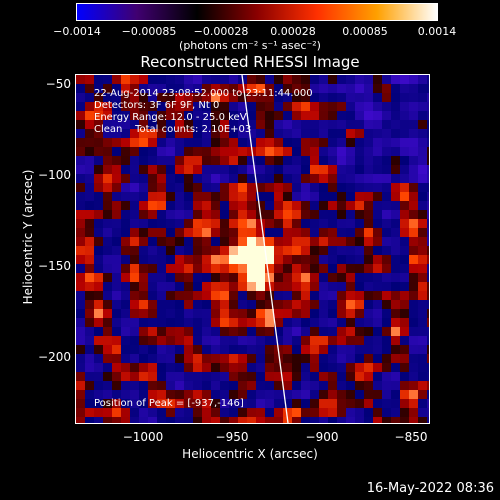  I want to click on colorbar-tick: −0.00028, so click(221, 31).